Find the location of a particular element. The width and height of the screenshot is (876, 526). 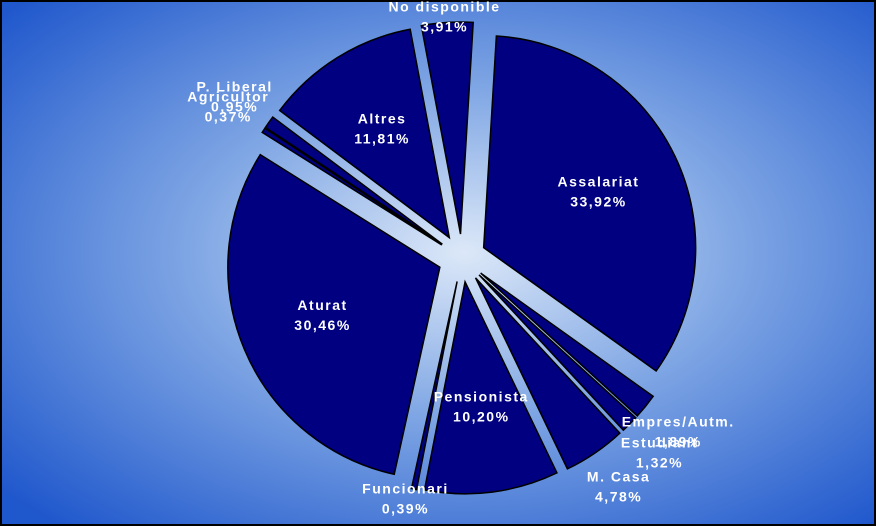

value-label: 0,95% is located at coordinates (234, 107).